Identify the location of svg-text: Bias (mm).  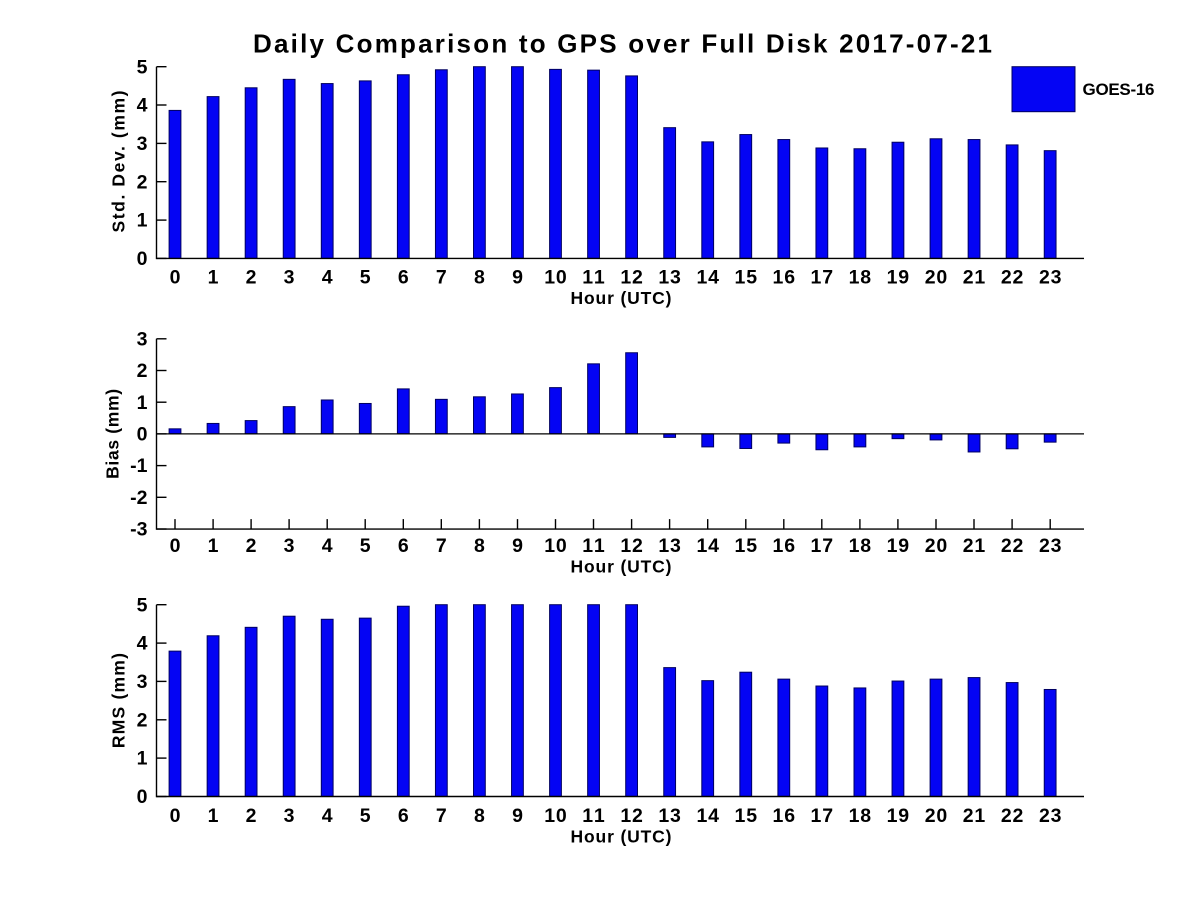
(113, 434).